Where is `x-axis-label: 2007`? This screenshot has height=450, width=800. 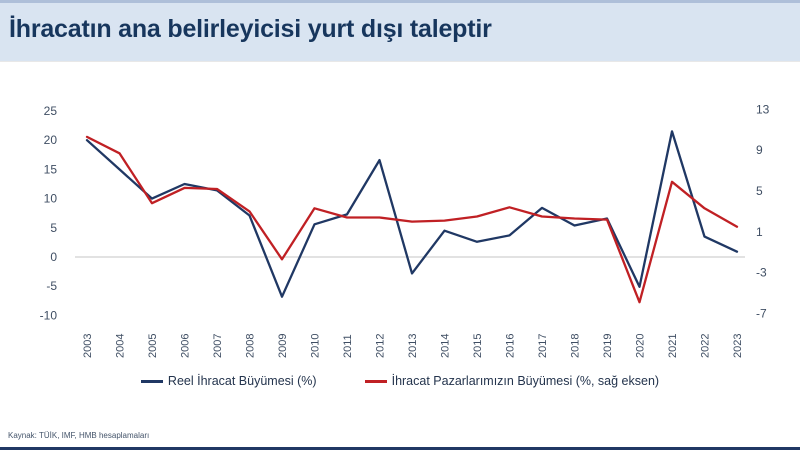
x-axis-label: 2007 is located at coordinates (218, 346).